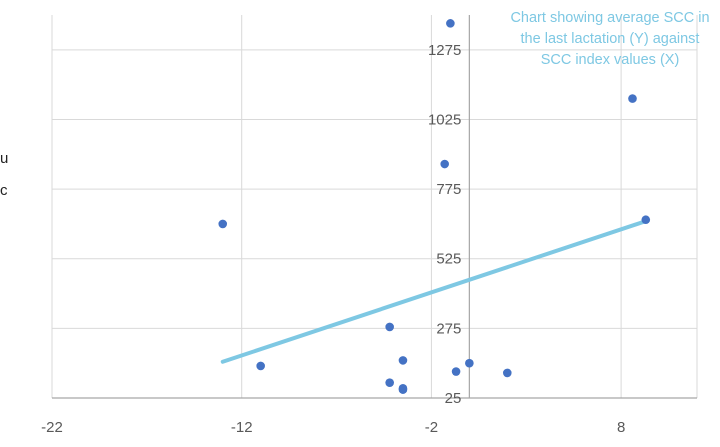 Image resolution: width=720 pixels, height=447 pixels. What do you see at coordinates (448, 259) in the screenshot?
I see `y-tick-label: 525` at bounding box center [448, 259].